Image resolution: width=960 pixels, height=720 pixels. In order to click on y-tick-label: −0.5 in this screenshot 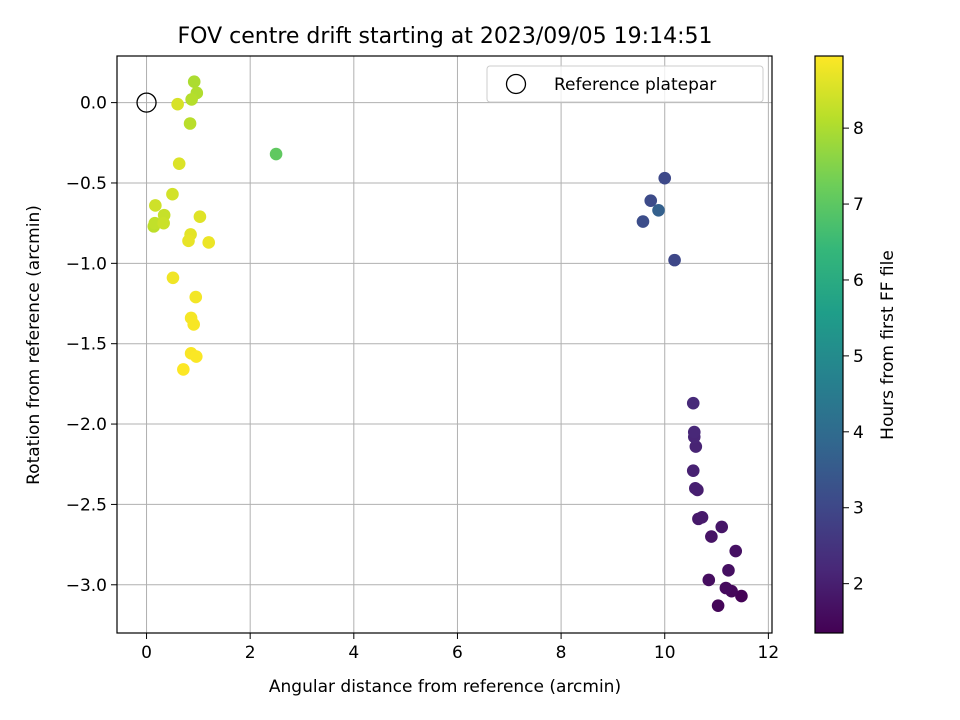, I will do `click(86, 184)`.